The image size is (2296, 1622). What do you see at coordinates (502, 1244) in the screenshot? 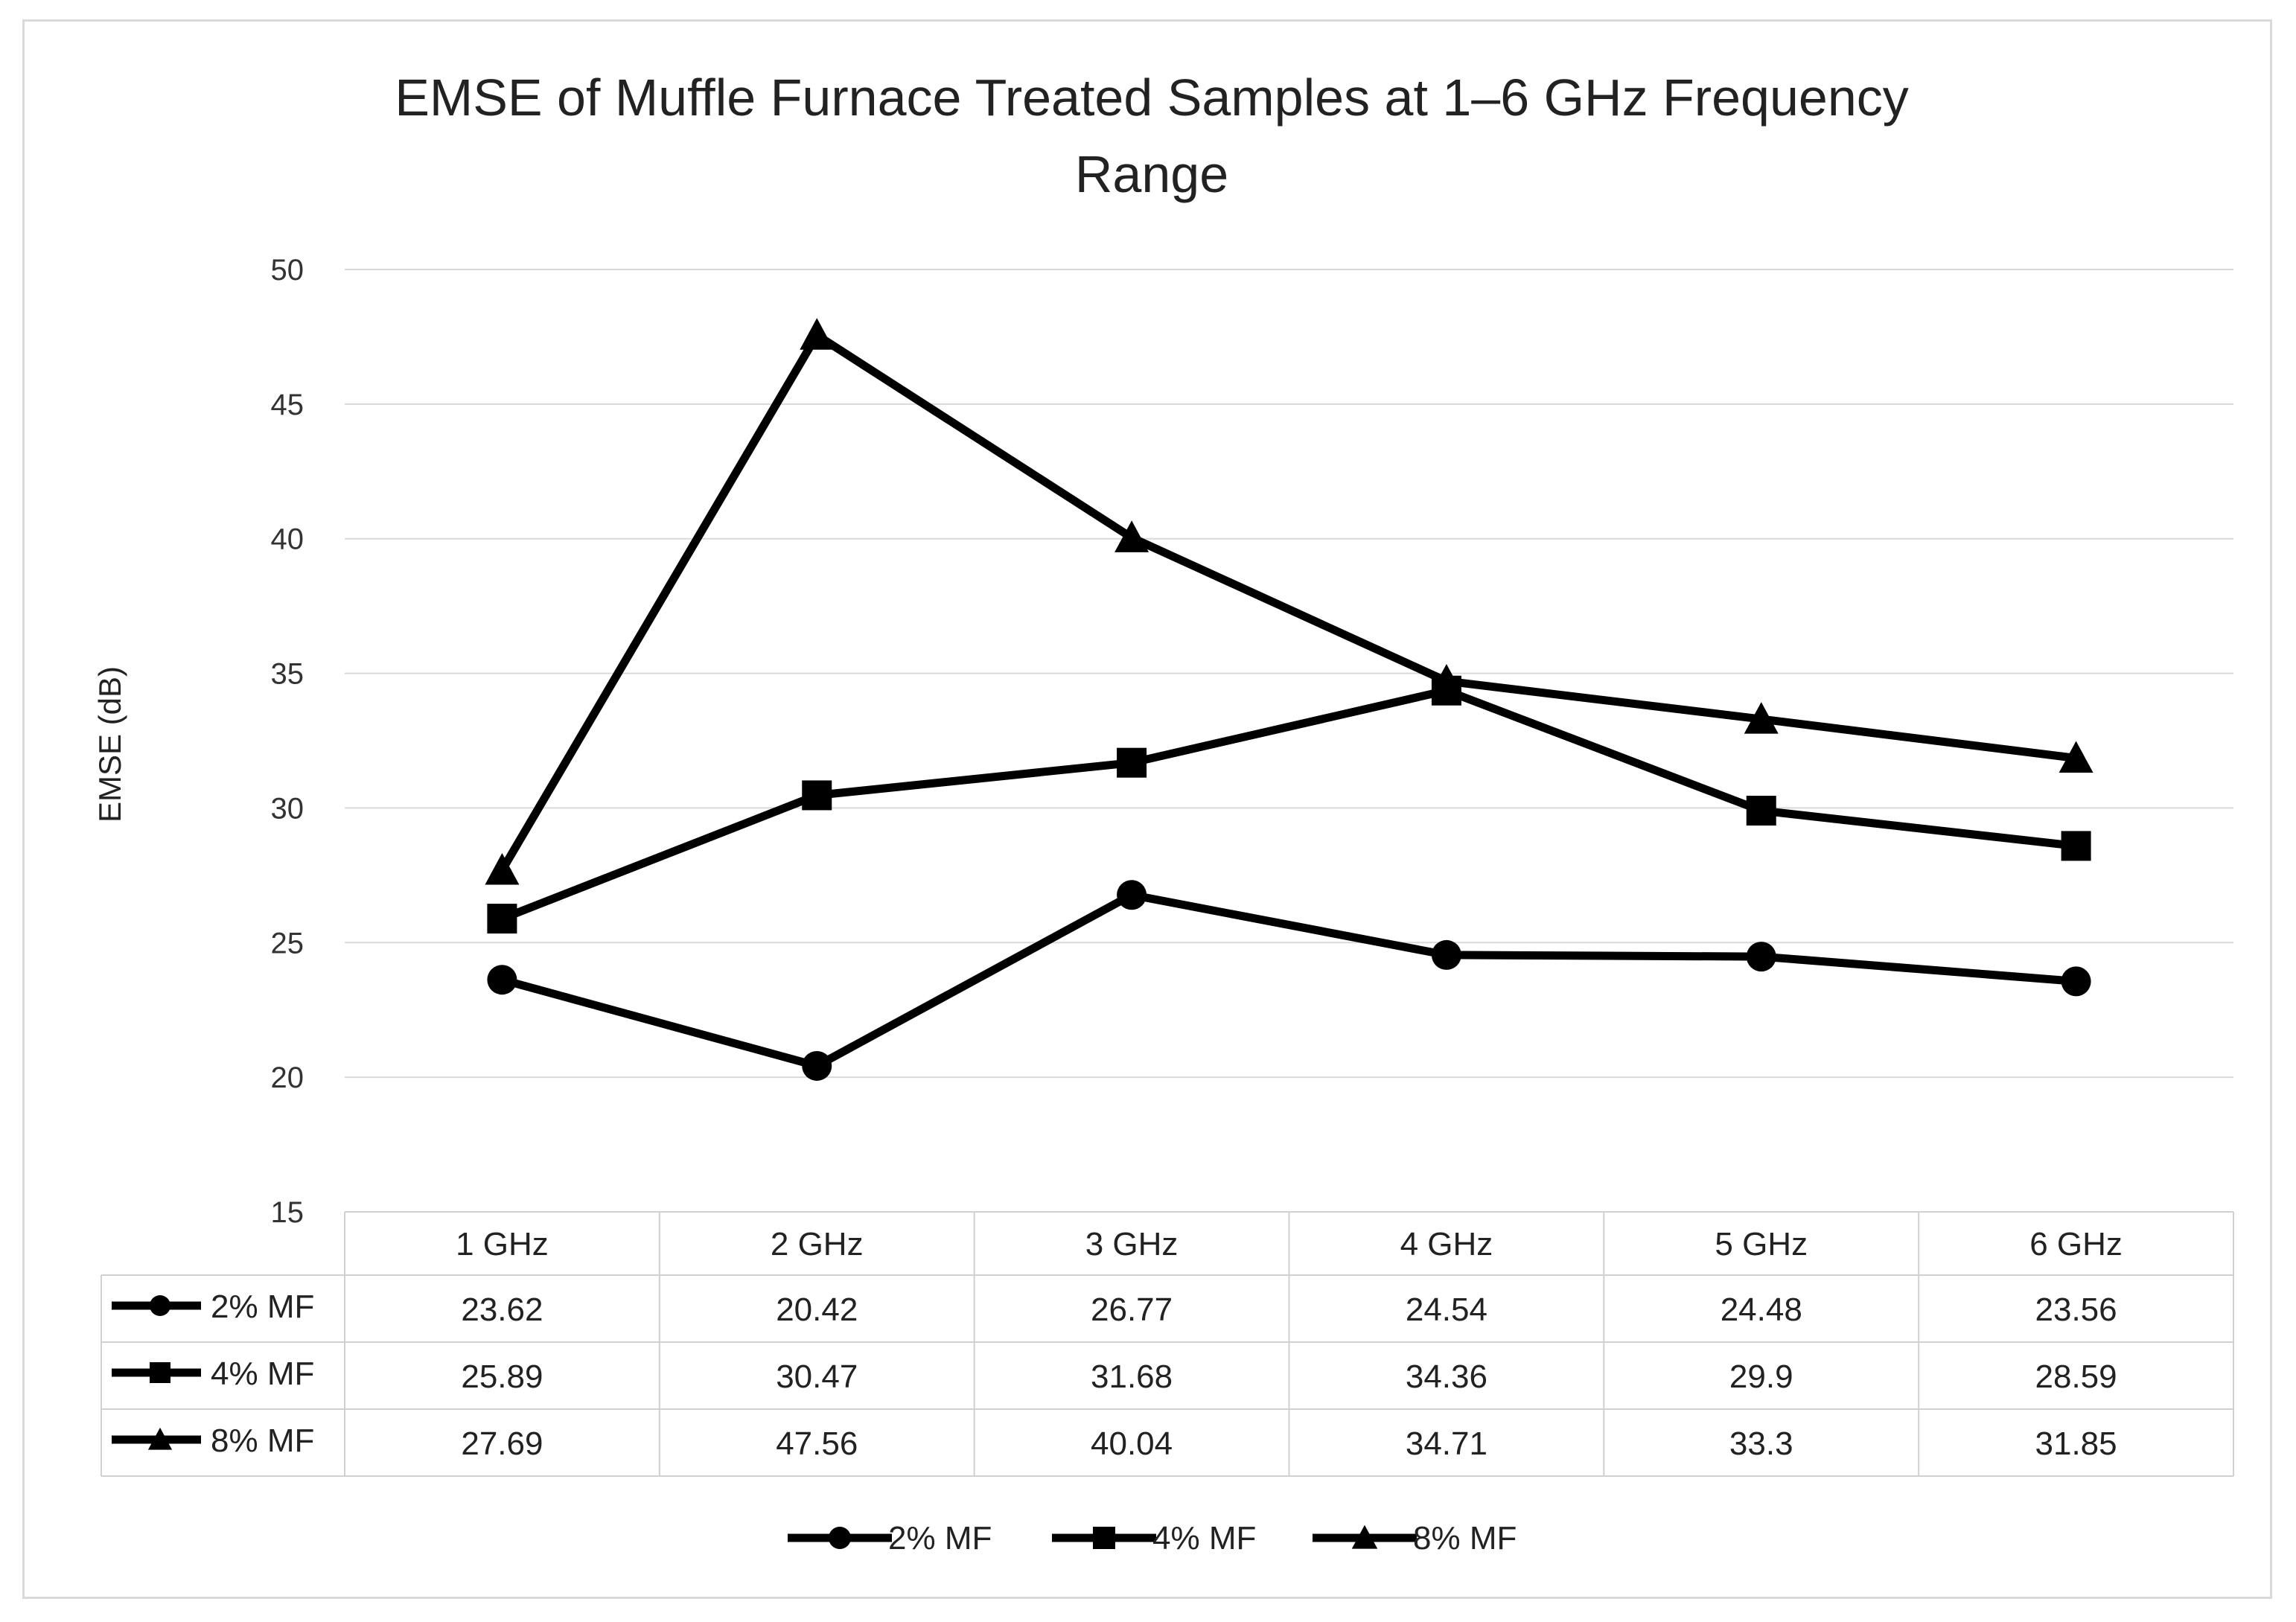
I see `table-header-cell: 1 GHz` at bounding box center [502, 1244].